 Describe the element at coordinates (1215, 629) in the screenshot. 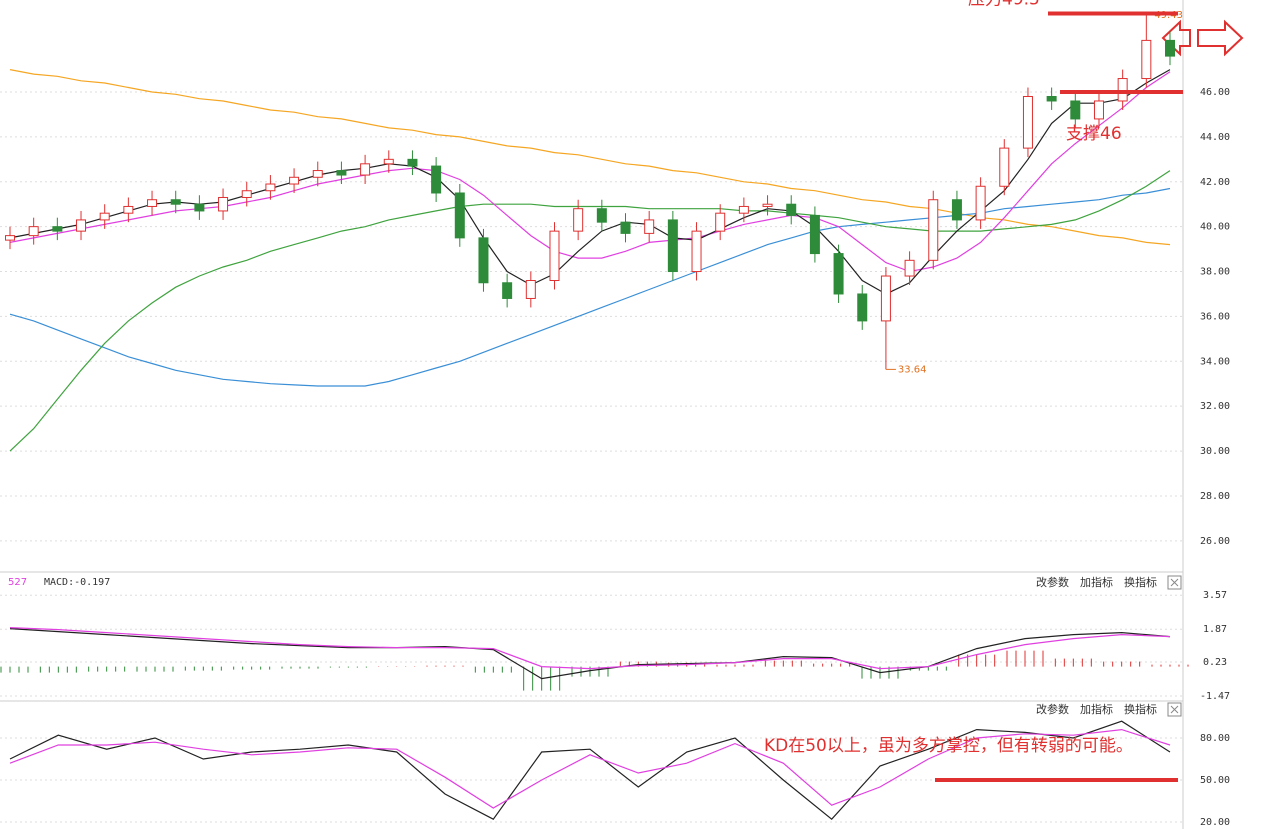

I see `y-tick-label: 1.87` at that location.